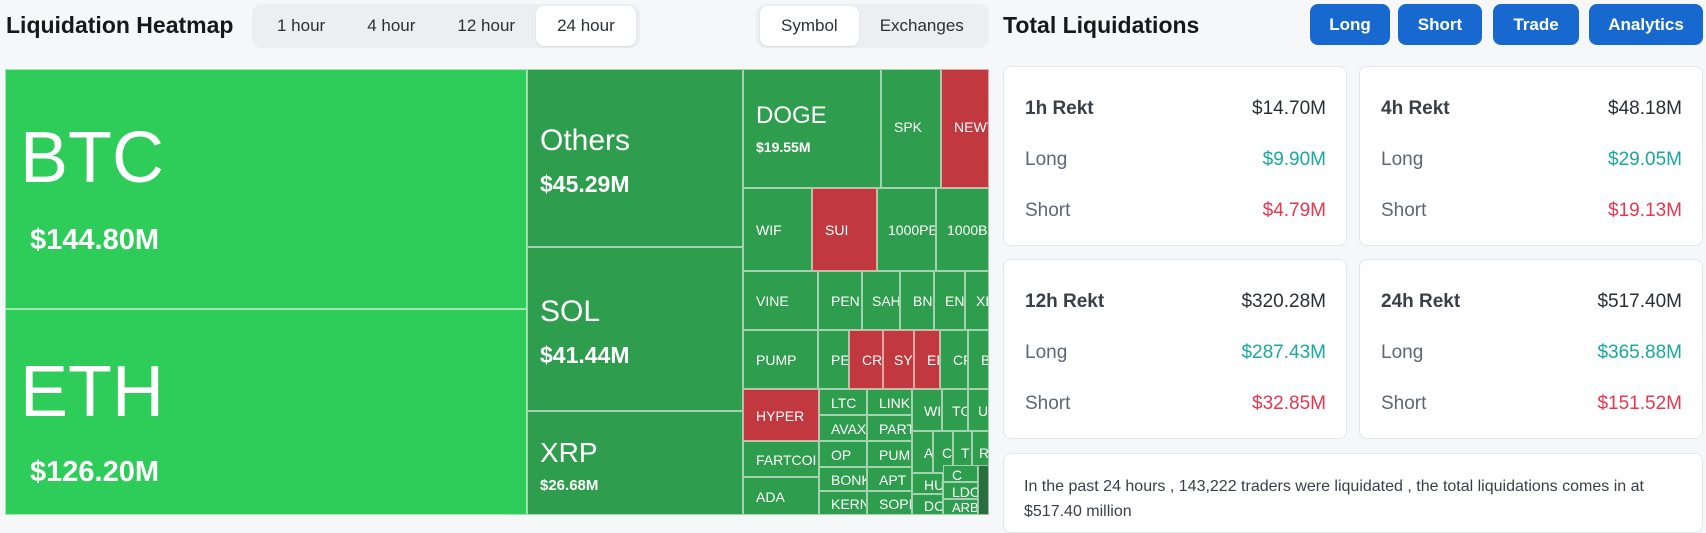 Image resolution: width=1706 pixels, height=533 pixels. I want to click on tile-symbol: CF, so click(960, 360).